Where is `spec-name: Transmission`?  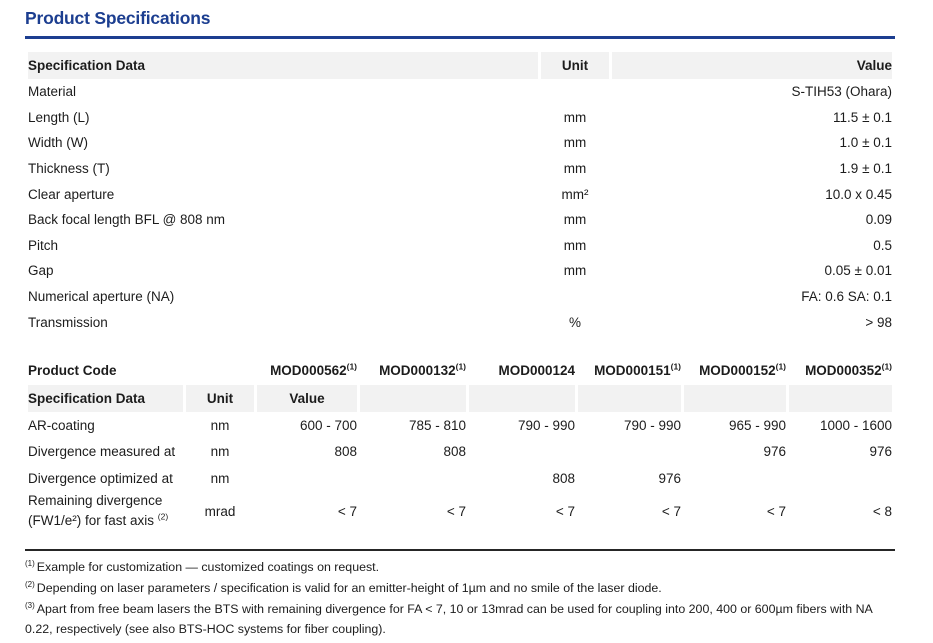
spec-name: Transmission is located at coordinates (68, 322).